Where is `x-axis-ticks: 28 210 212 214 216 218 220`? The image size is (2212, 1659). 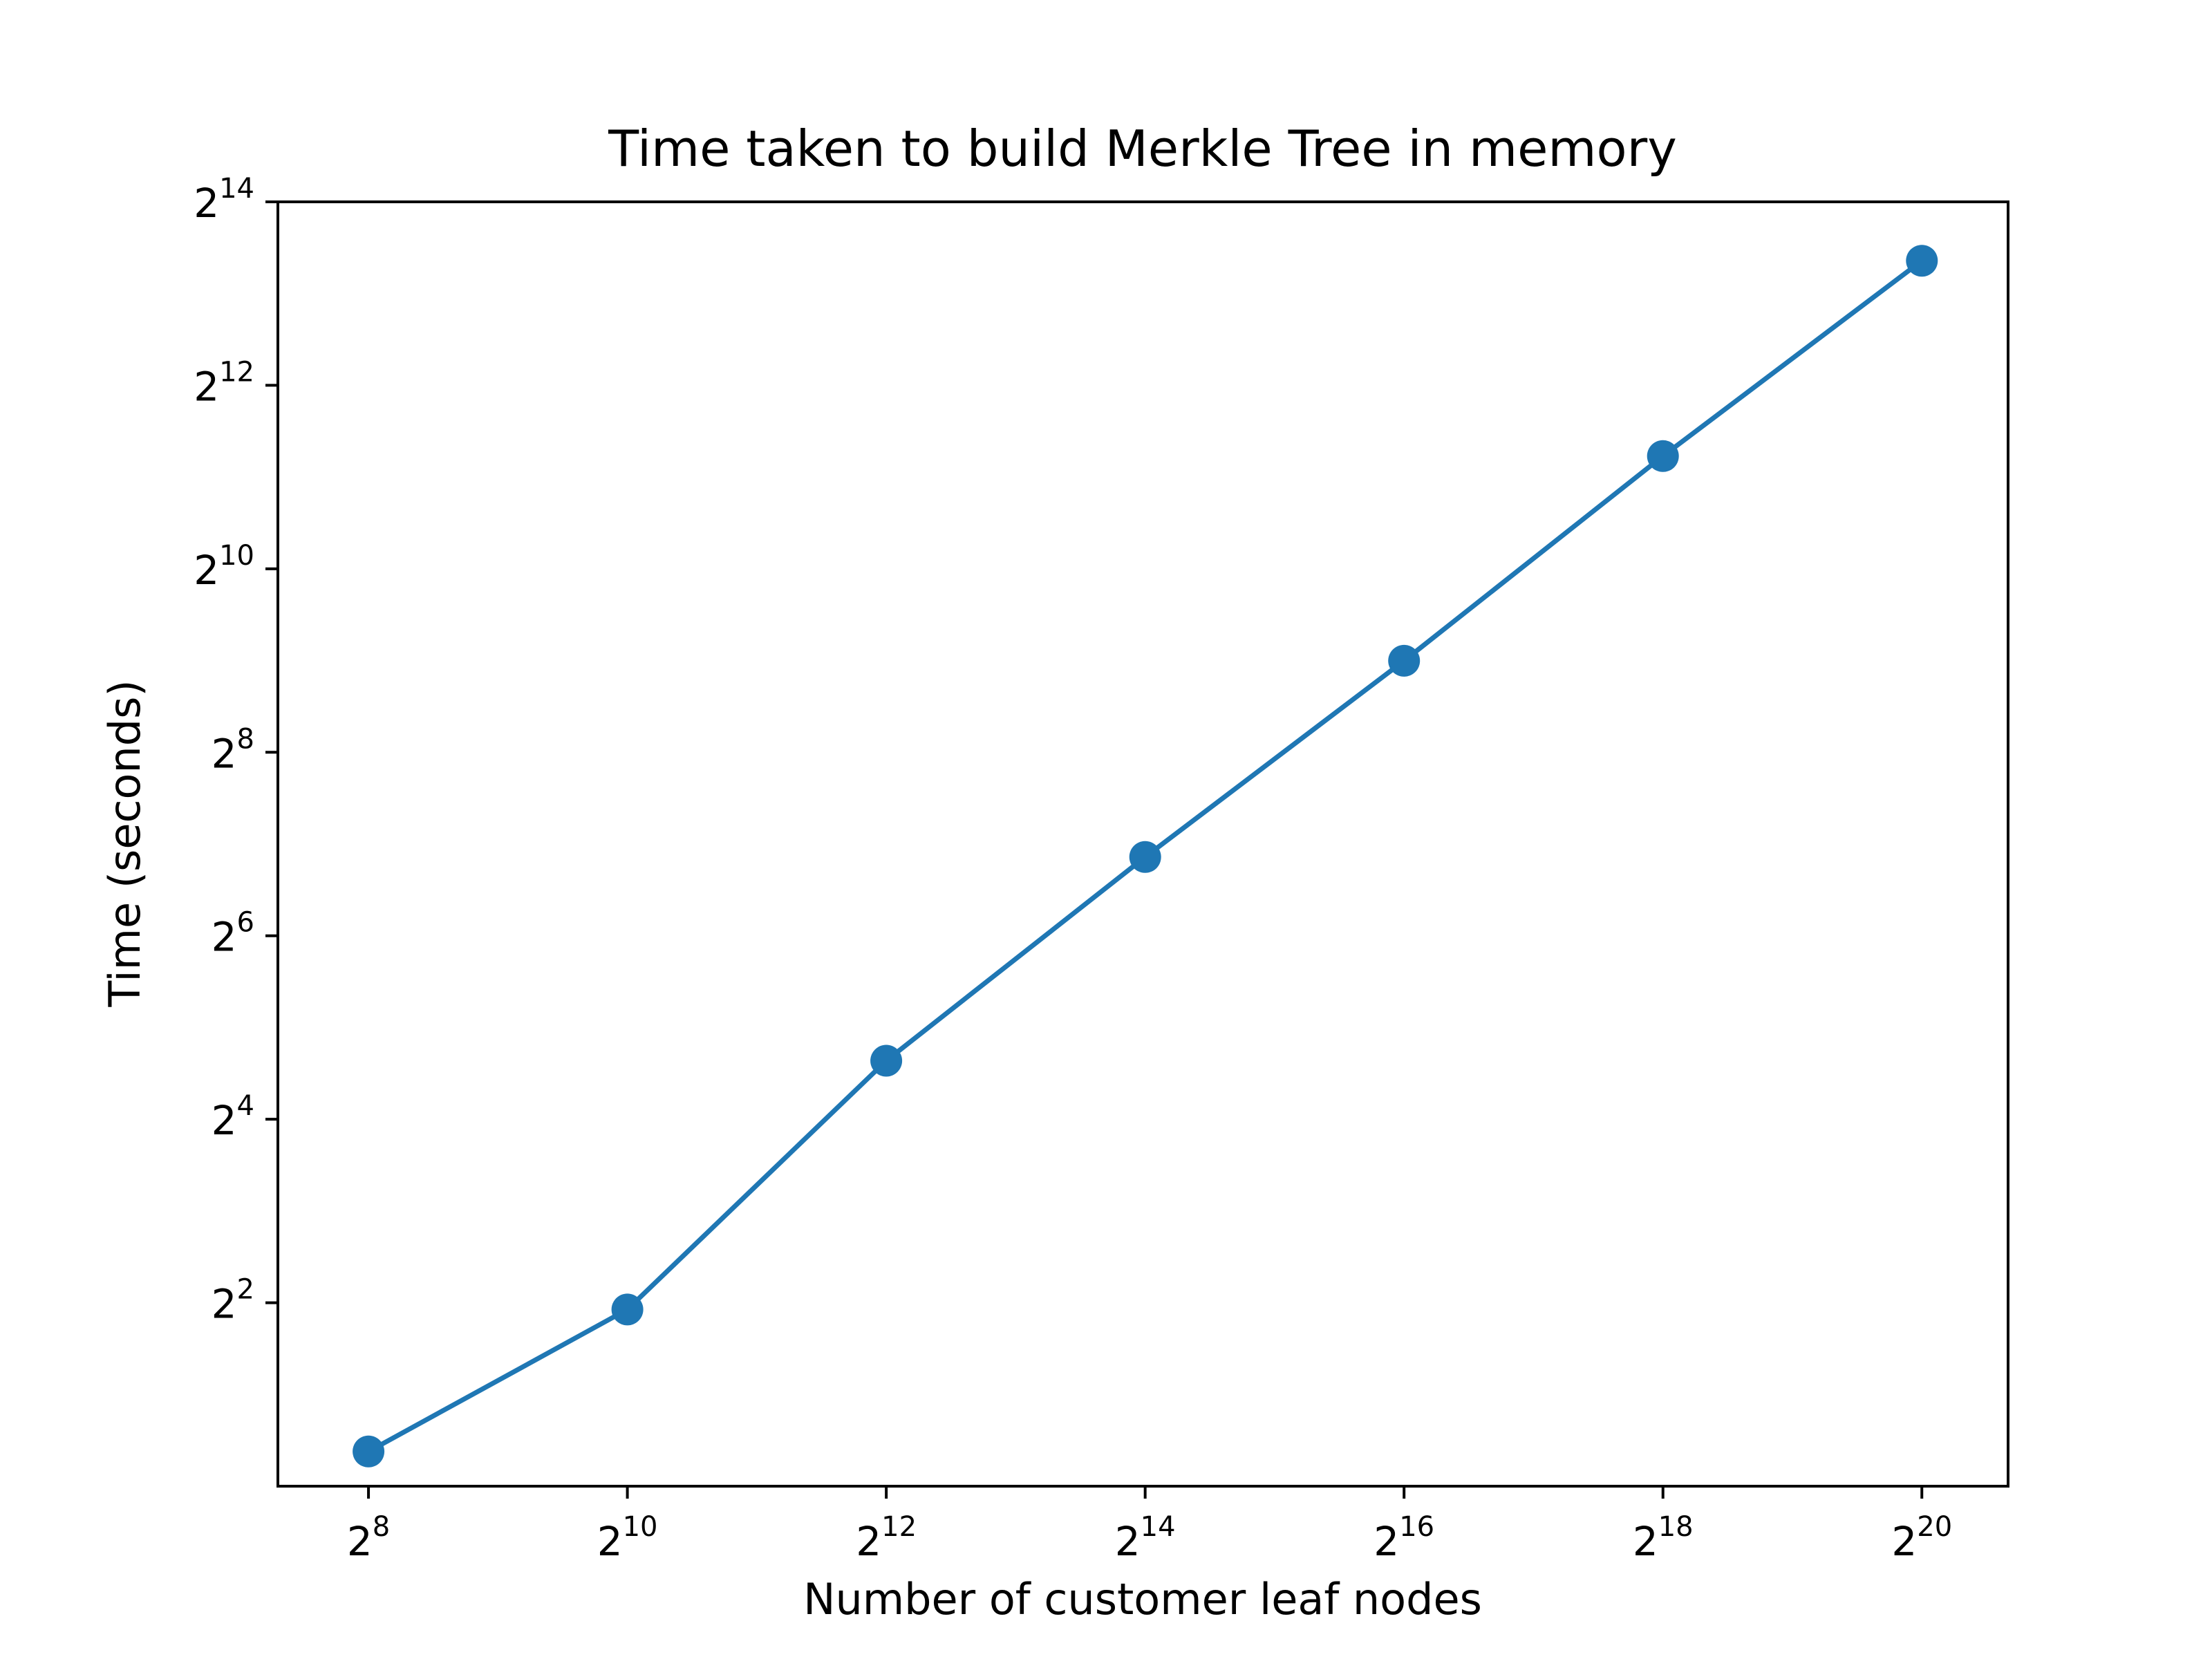 x-axis-ticks: 28 210 212 214 216 218 220 is located at coordinates (1149, 1525).